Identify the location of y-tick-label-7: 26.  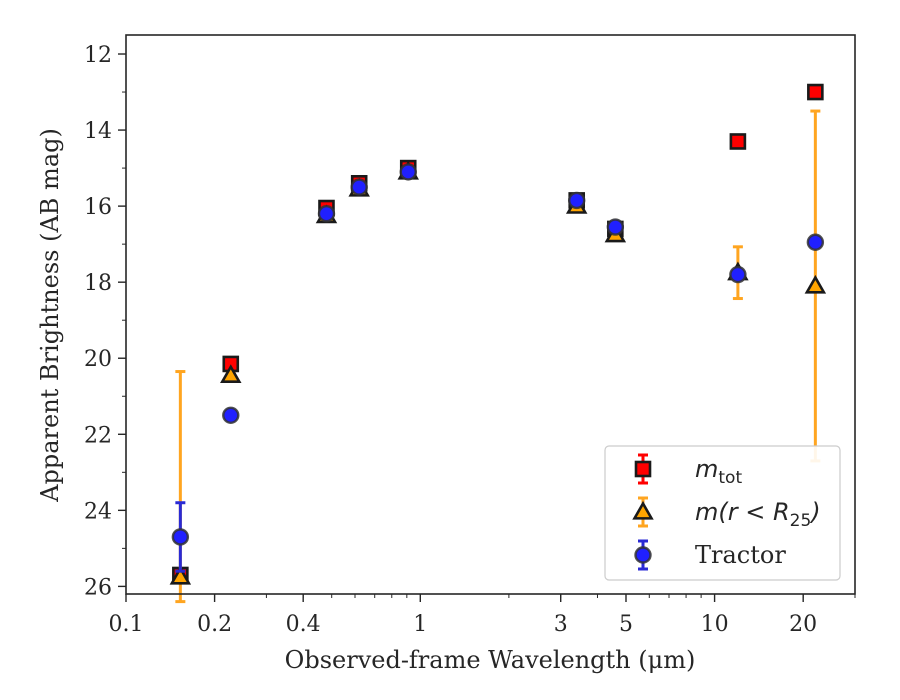
(98, 587).